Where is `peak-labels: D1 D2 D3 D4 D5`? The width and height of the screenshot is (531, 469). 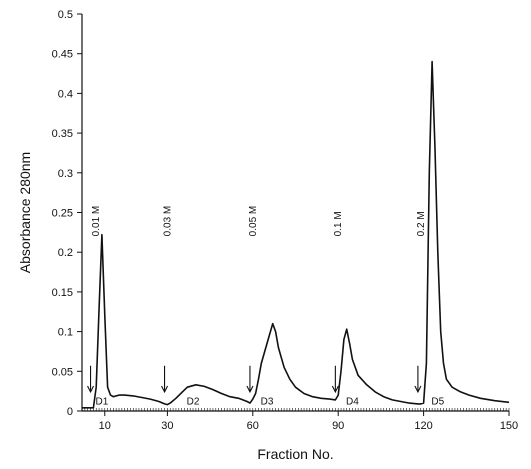
peak-labels: D1 D2 D3 D4 D5 is located at coordinates (270, 402).